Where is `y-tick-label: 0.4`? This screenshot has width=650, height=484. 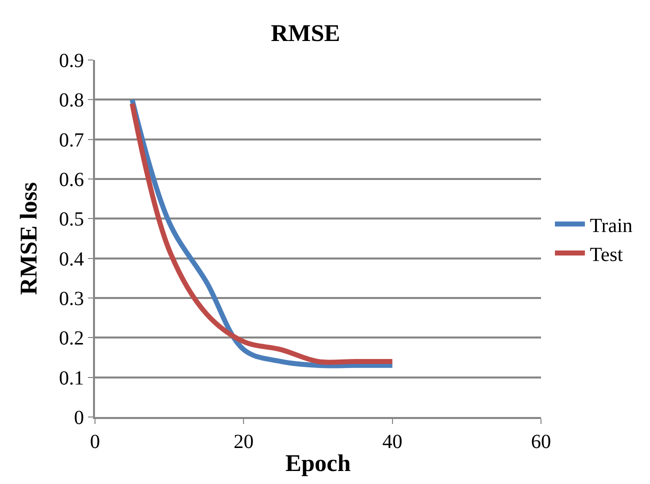
y-tick-label: 0.4 is located at coordinates (71, 259).